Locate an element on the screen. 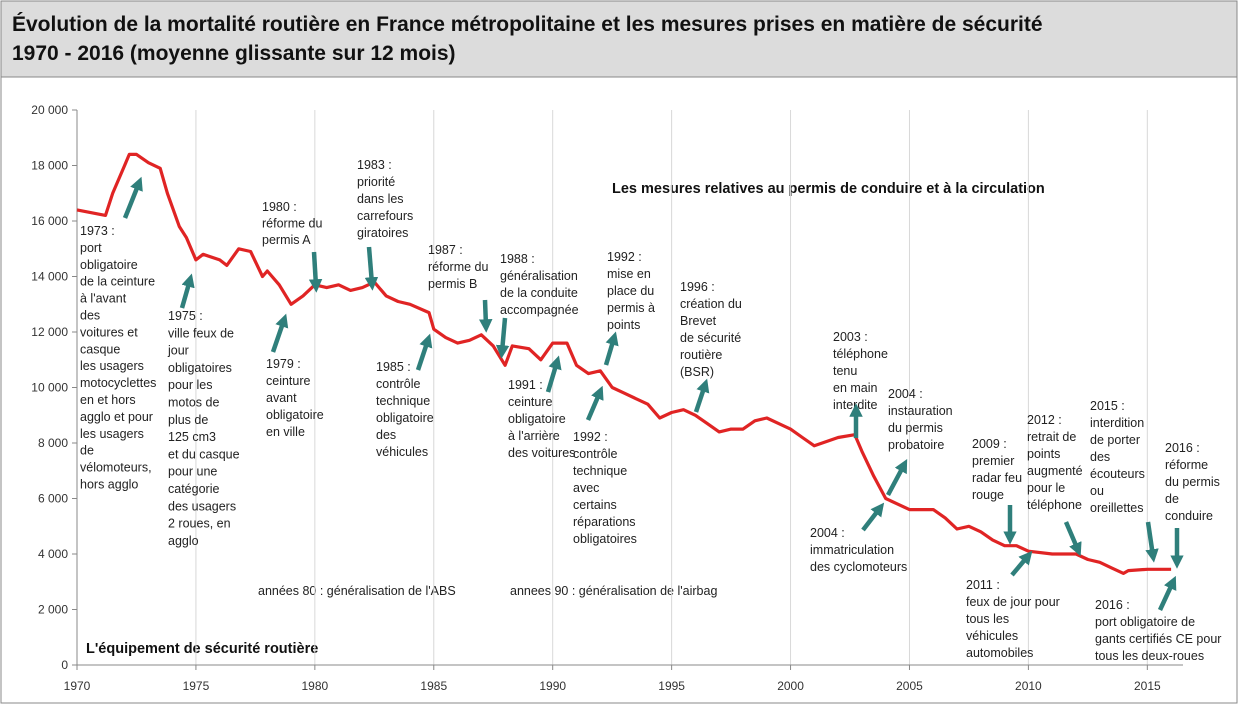 This screenshot has width=1238, height=704. annotation: 125 cm3 is located at coordinates (192, 437).